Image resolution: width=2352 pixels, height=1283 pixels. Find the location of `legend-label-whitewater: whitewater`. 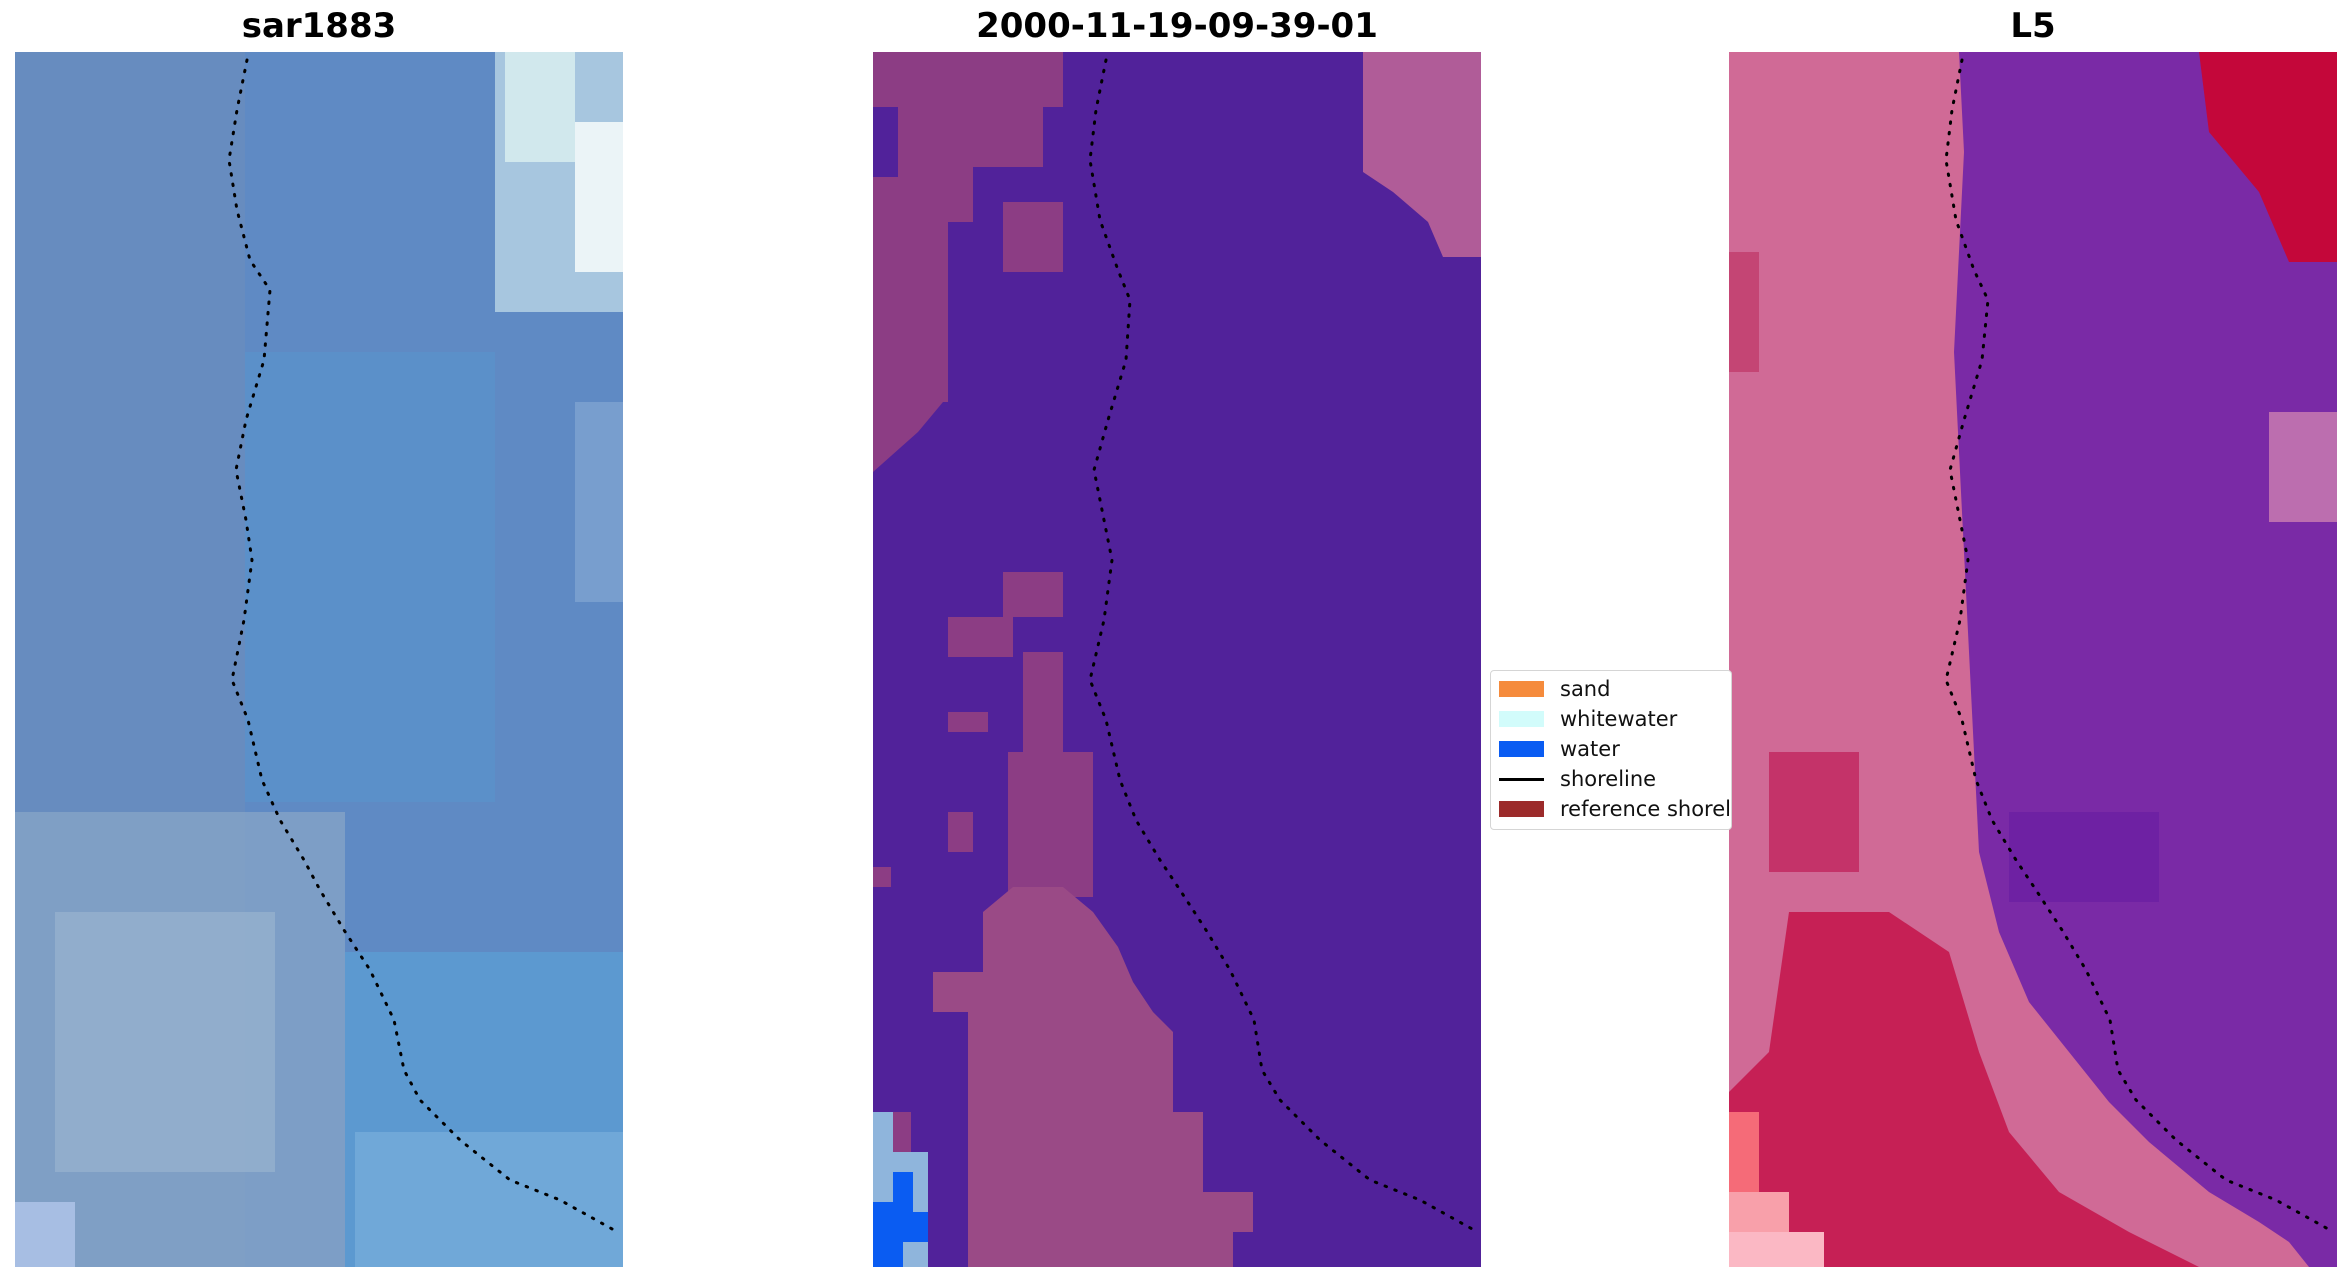

legend-label-whitewater: whitewater is located at coordinates (1619, 719).